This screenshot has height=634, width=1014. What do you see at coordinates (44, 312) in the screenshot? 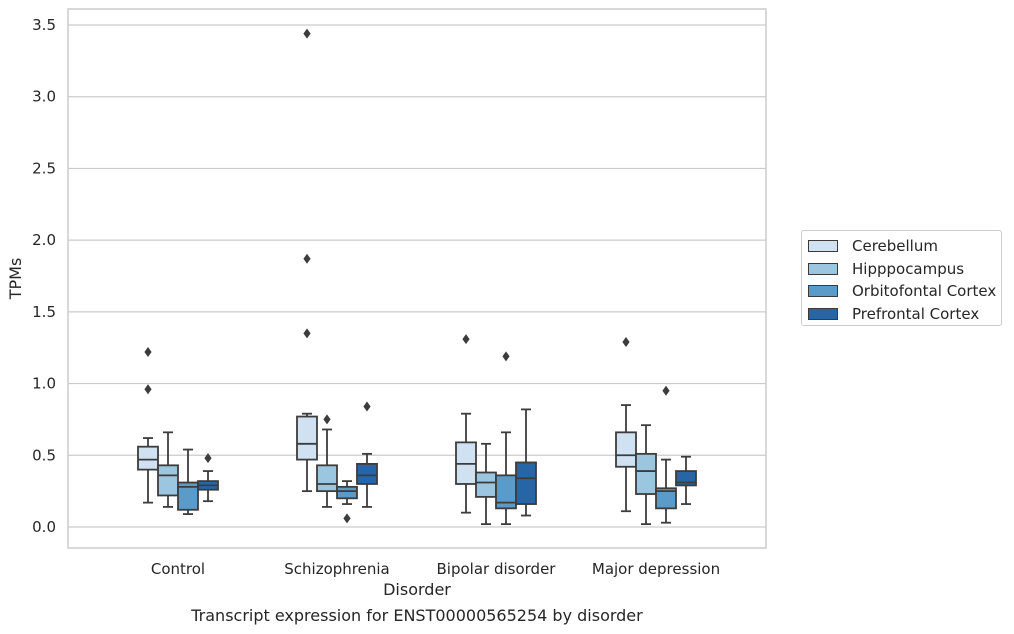
I see `y-tick-label: 1.5` at bounding box center [44, 312].